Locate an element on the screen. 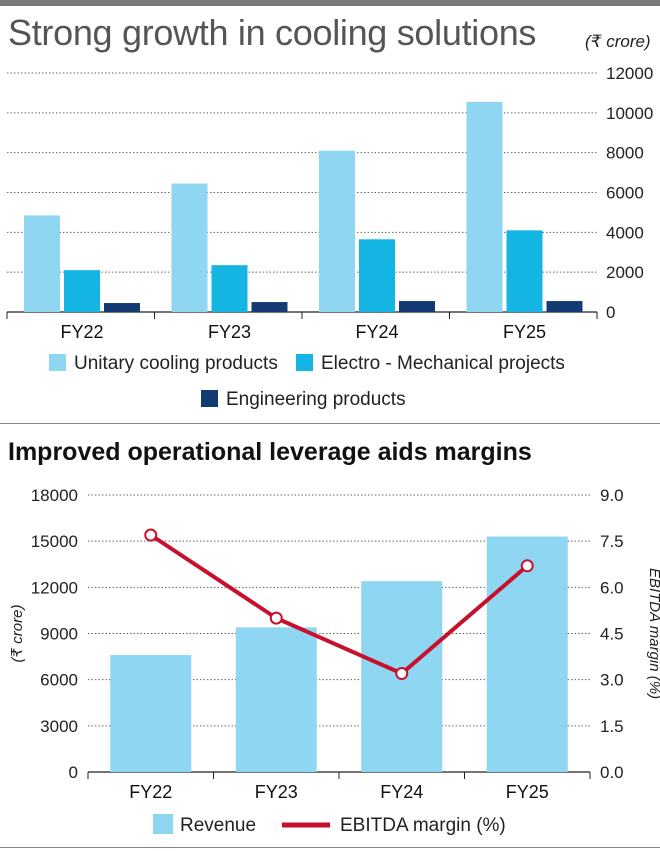  top-rule is located at coordinates (330, 3).